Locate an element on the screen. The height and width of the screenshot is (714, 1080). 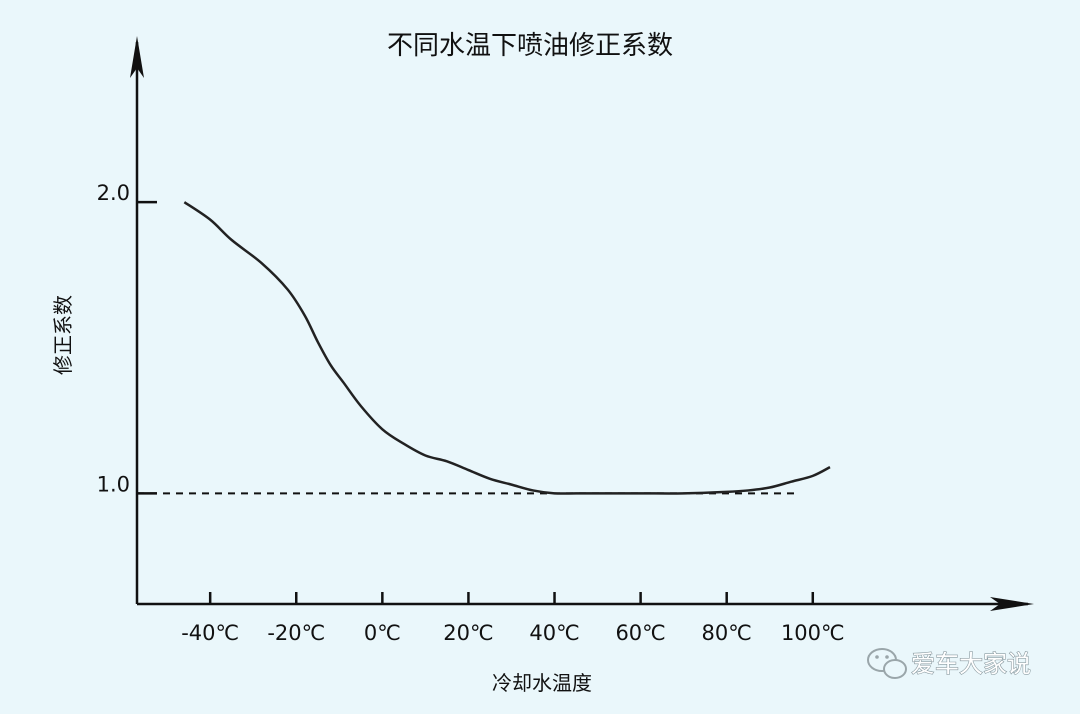
x-axis-arrowhead is located at coordinates (1012, 604).